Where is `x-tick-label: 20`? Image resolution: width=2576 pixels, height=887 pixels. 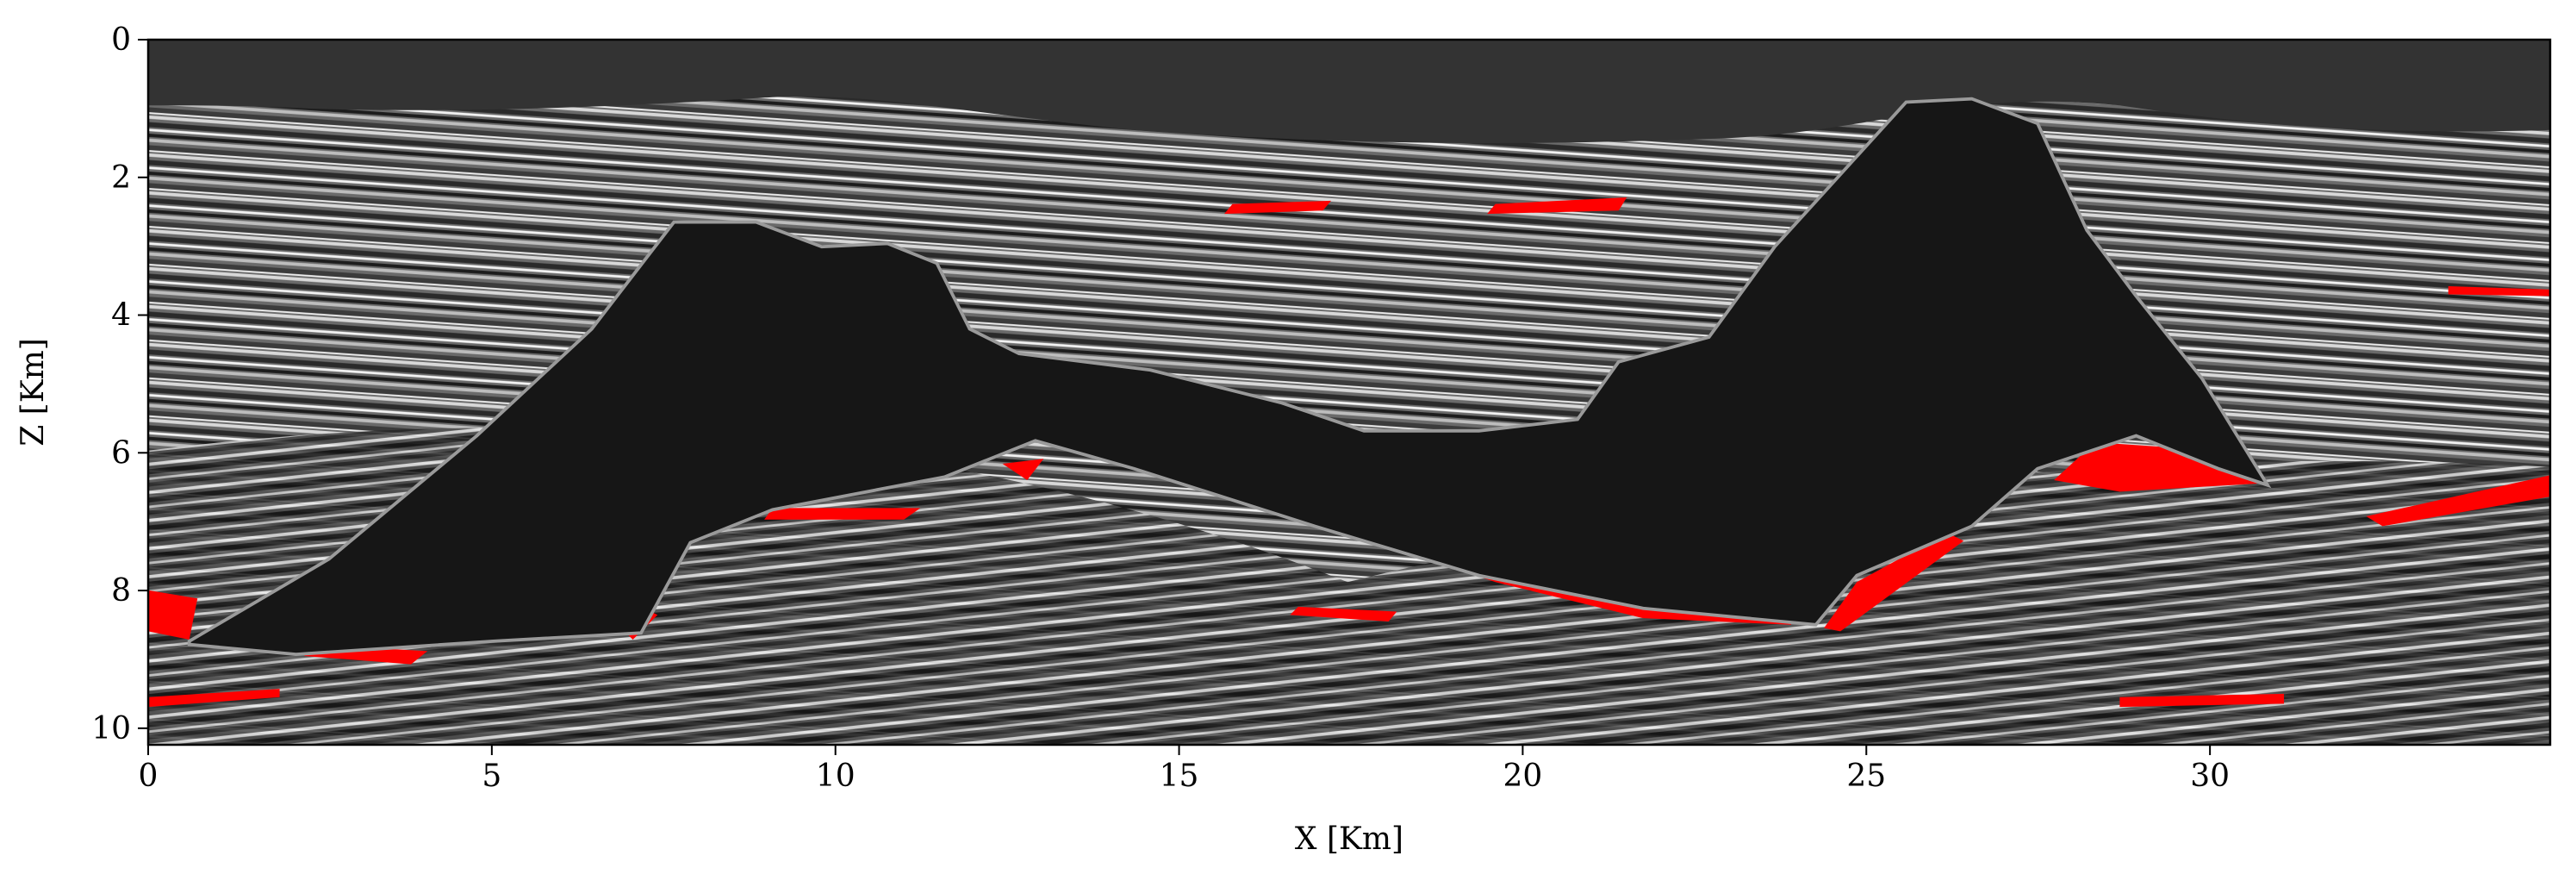
x-tick-label: 20 is located at coordinates (1523, 776).